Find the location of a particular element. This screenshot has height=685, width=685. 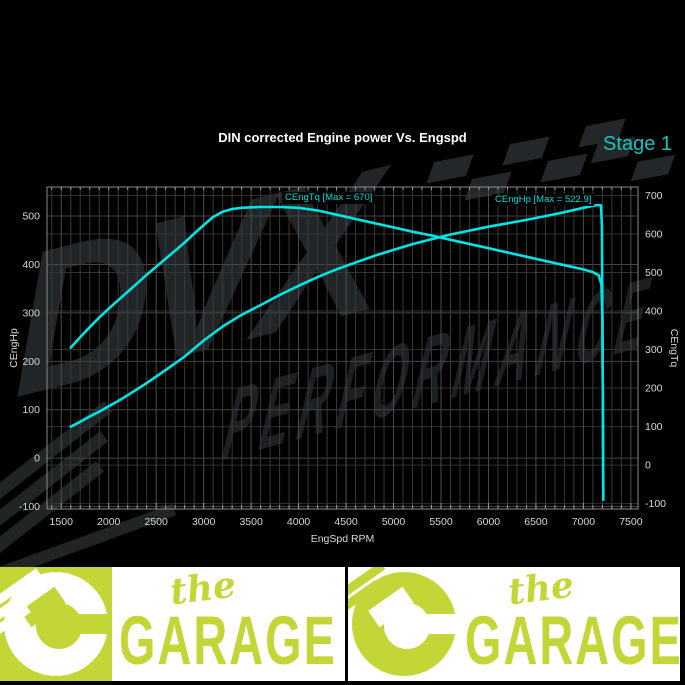

banner-right-border is located at coordinates (682, 624).